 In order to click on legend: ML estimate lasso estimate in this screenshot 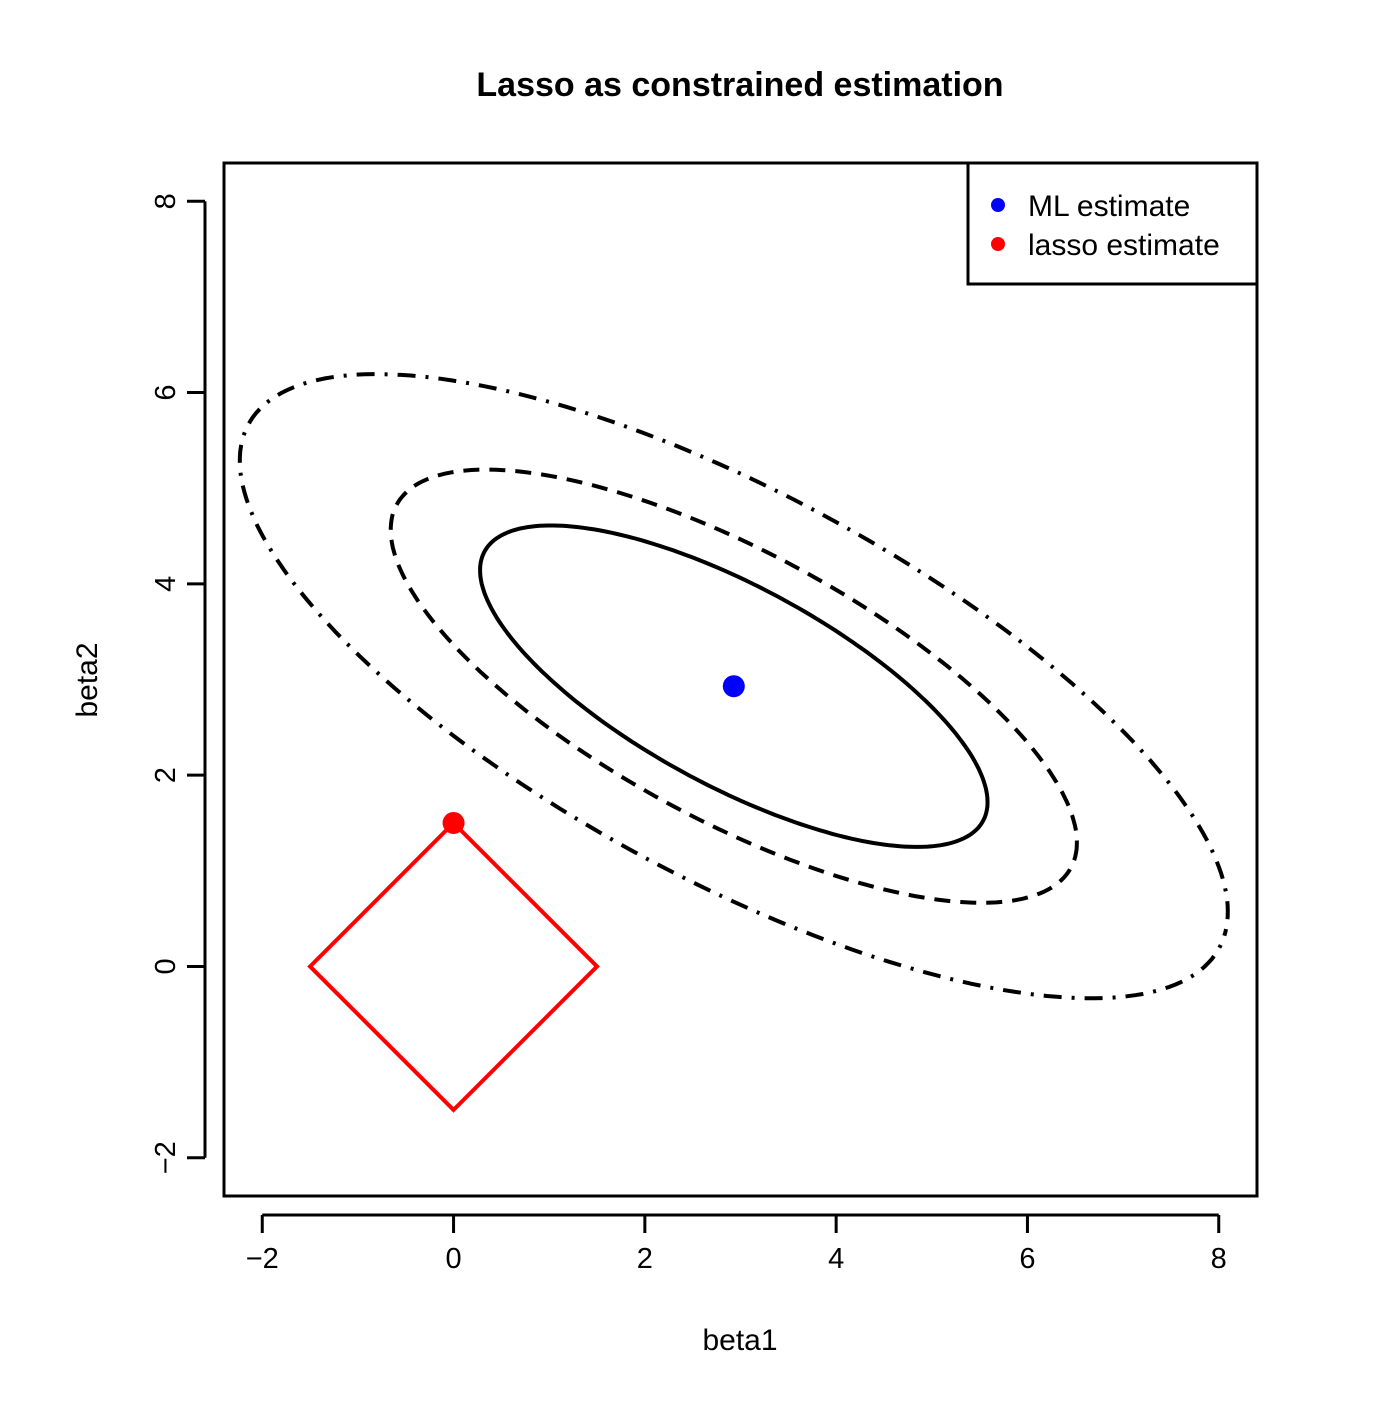, I will do `click(1112, 223)`.